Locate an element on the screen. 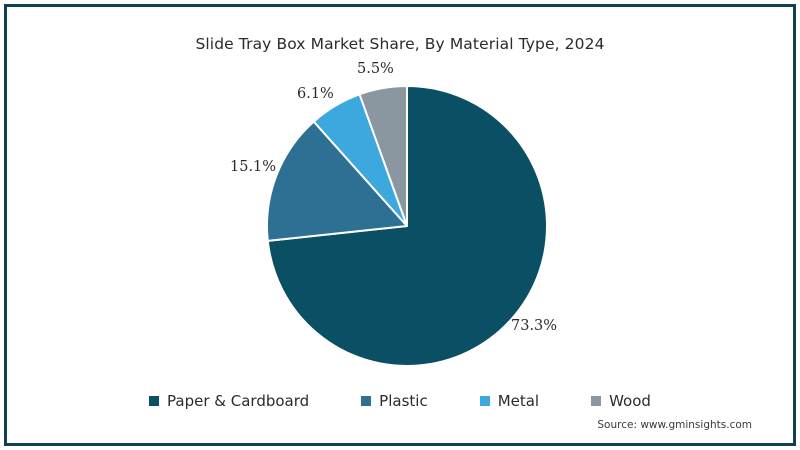 This screenshot has height=450, width=800. legend-item-metal: Metal is located at coordinates (509, 401).